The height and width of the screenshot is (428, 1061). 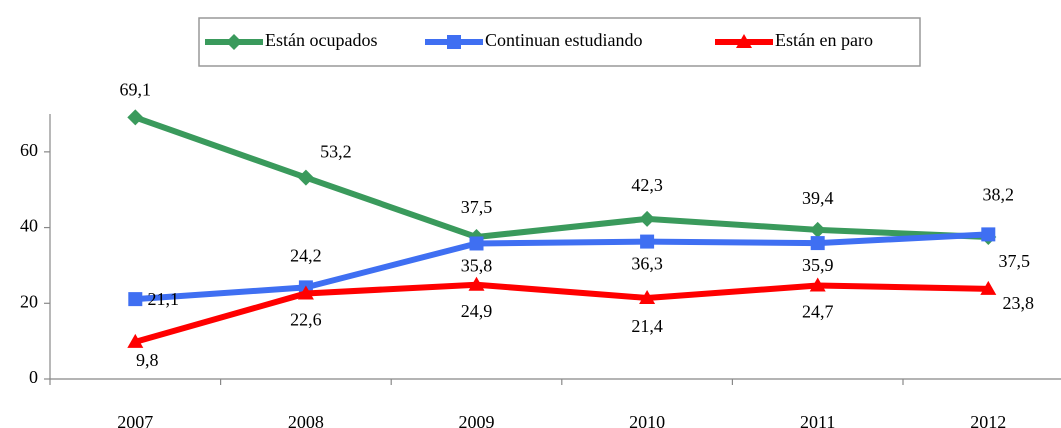 What do you see at coordinates (1019, 303) in the screenshot?
I see `data-label: 23,8` at bounding box center [1019, 303].